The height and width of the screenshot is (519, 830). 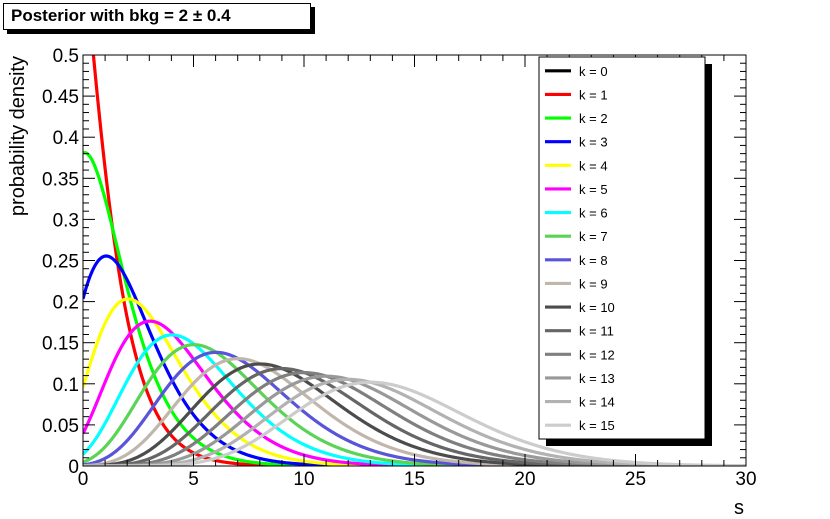 I want to click on y-tick-label: 0.5, so click(x=66, y=56).